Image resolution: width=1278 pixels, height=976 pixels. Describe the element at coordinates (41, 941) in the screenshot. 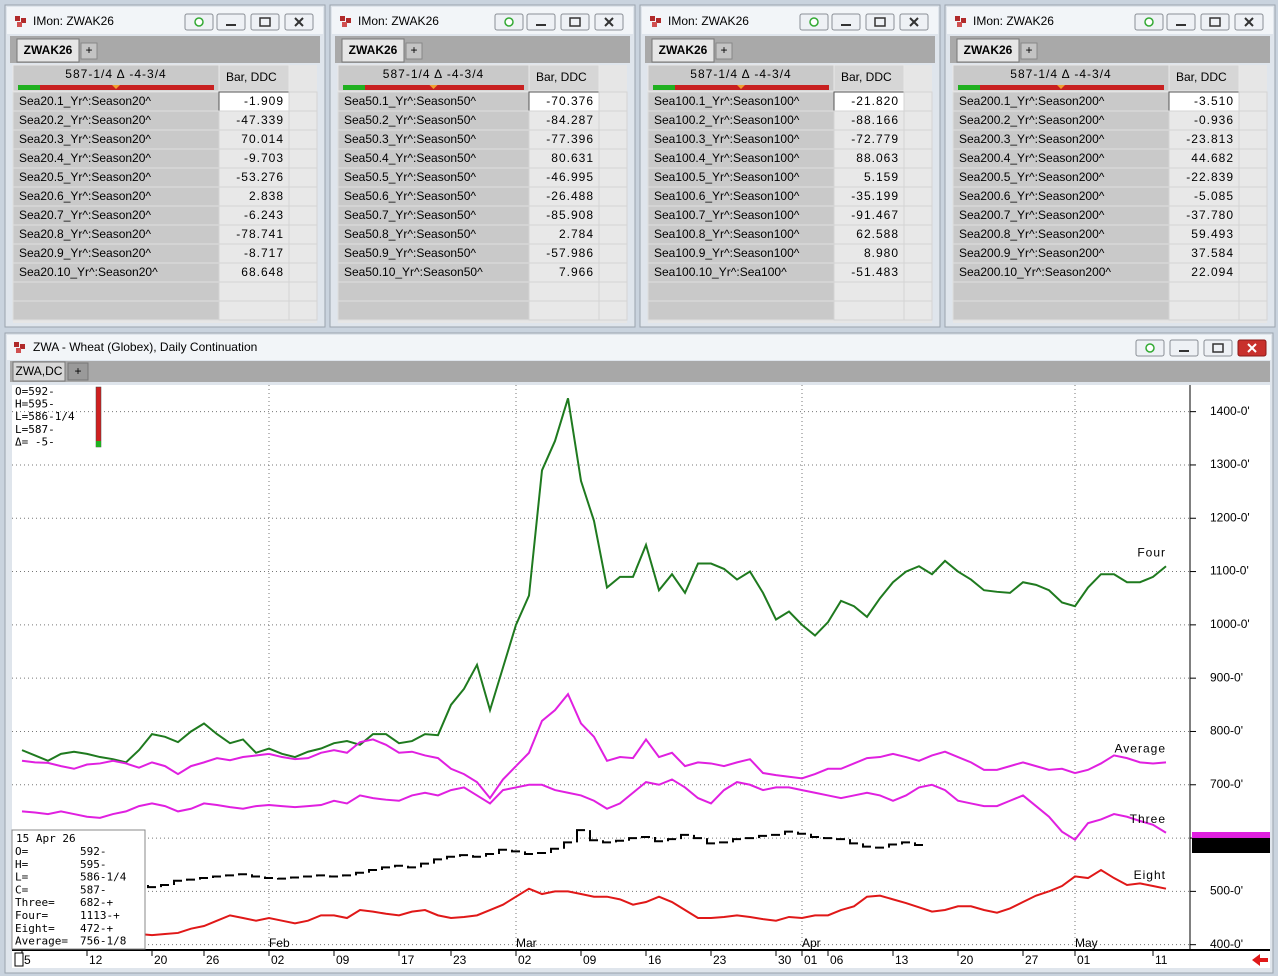

I see `cursor-label: Average=` at that location.